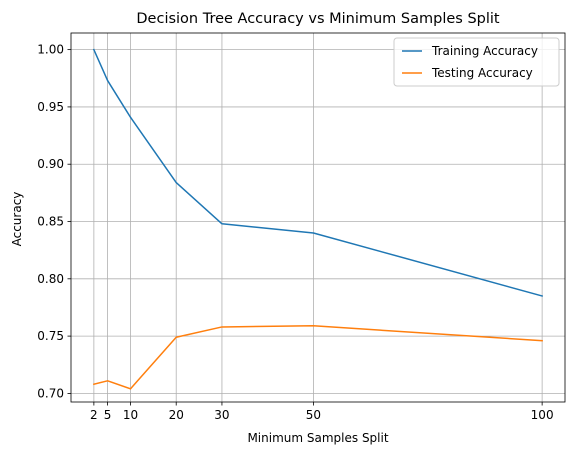 This screenshot has height=455, width=576. What do you see at coordinates (317, 357) in the screenshot?
I see `series-line-testing` at bounding box center [317, 357].